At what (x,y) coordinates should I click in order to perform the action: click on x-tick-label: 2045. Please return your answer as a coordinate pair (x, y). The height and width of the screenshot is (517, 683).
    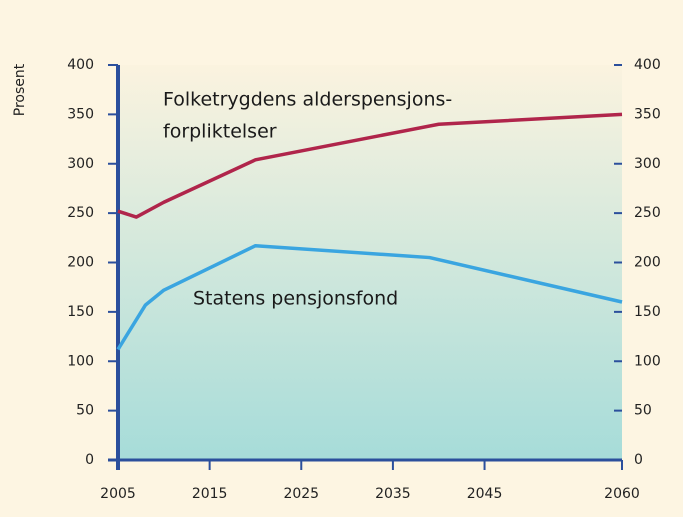
    Looking at the image, I should click on (485, 494).